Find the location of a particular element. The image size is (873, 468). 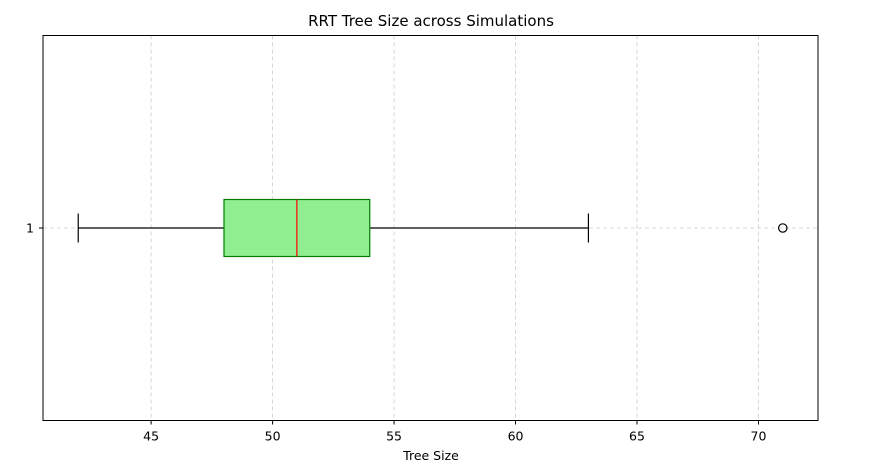

y-tick-label: 1 is located at coordinates (30, 228).